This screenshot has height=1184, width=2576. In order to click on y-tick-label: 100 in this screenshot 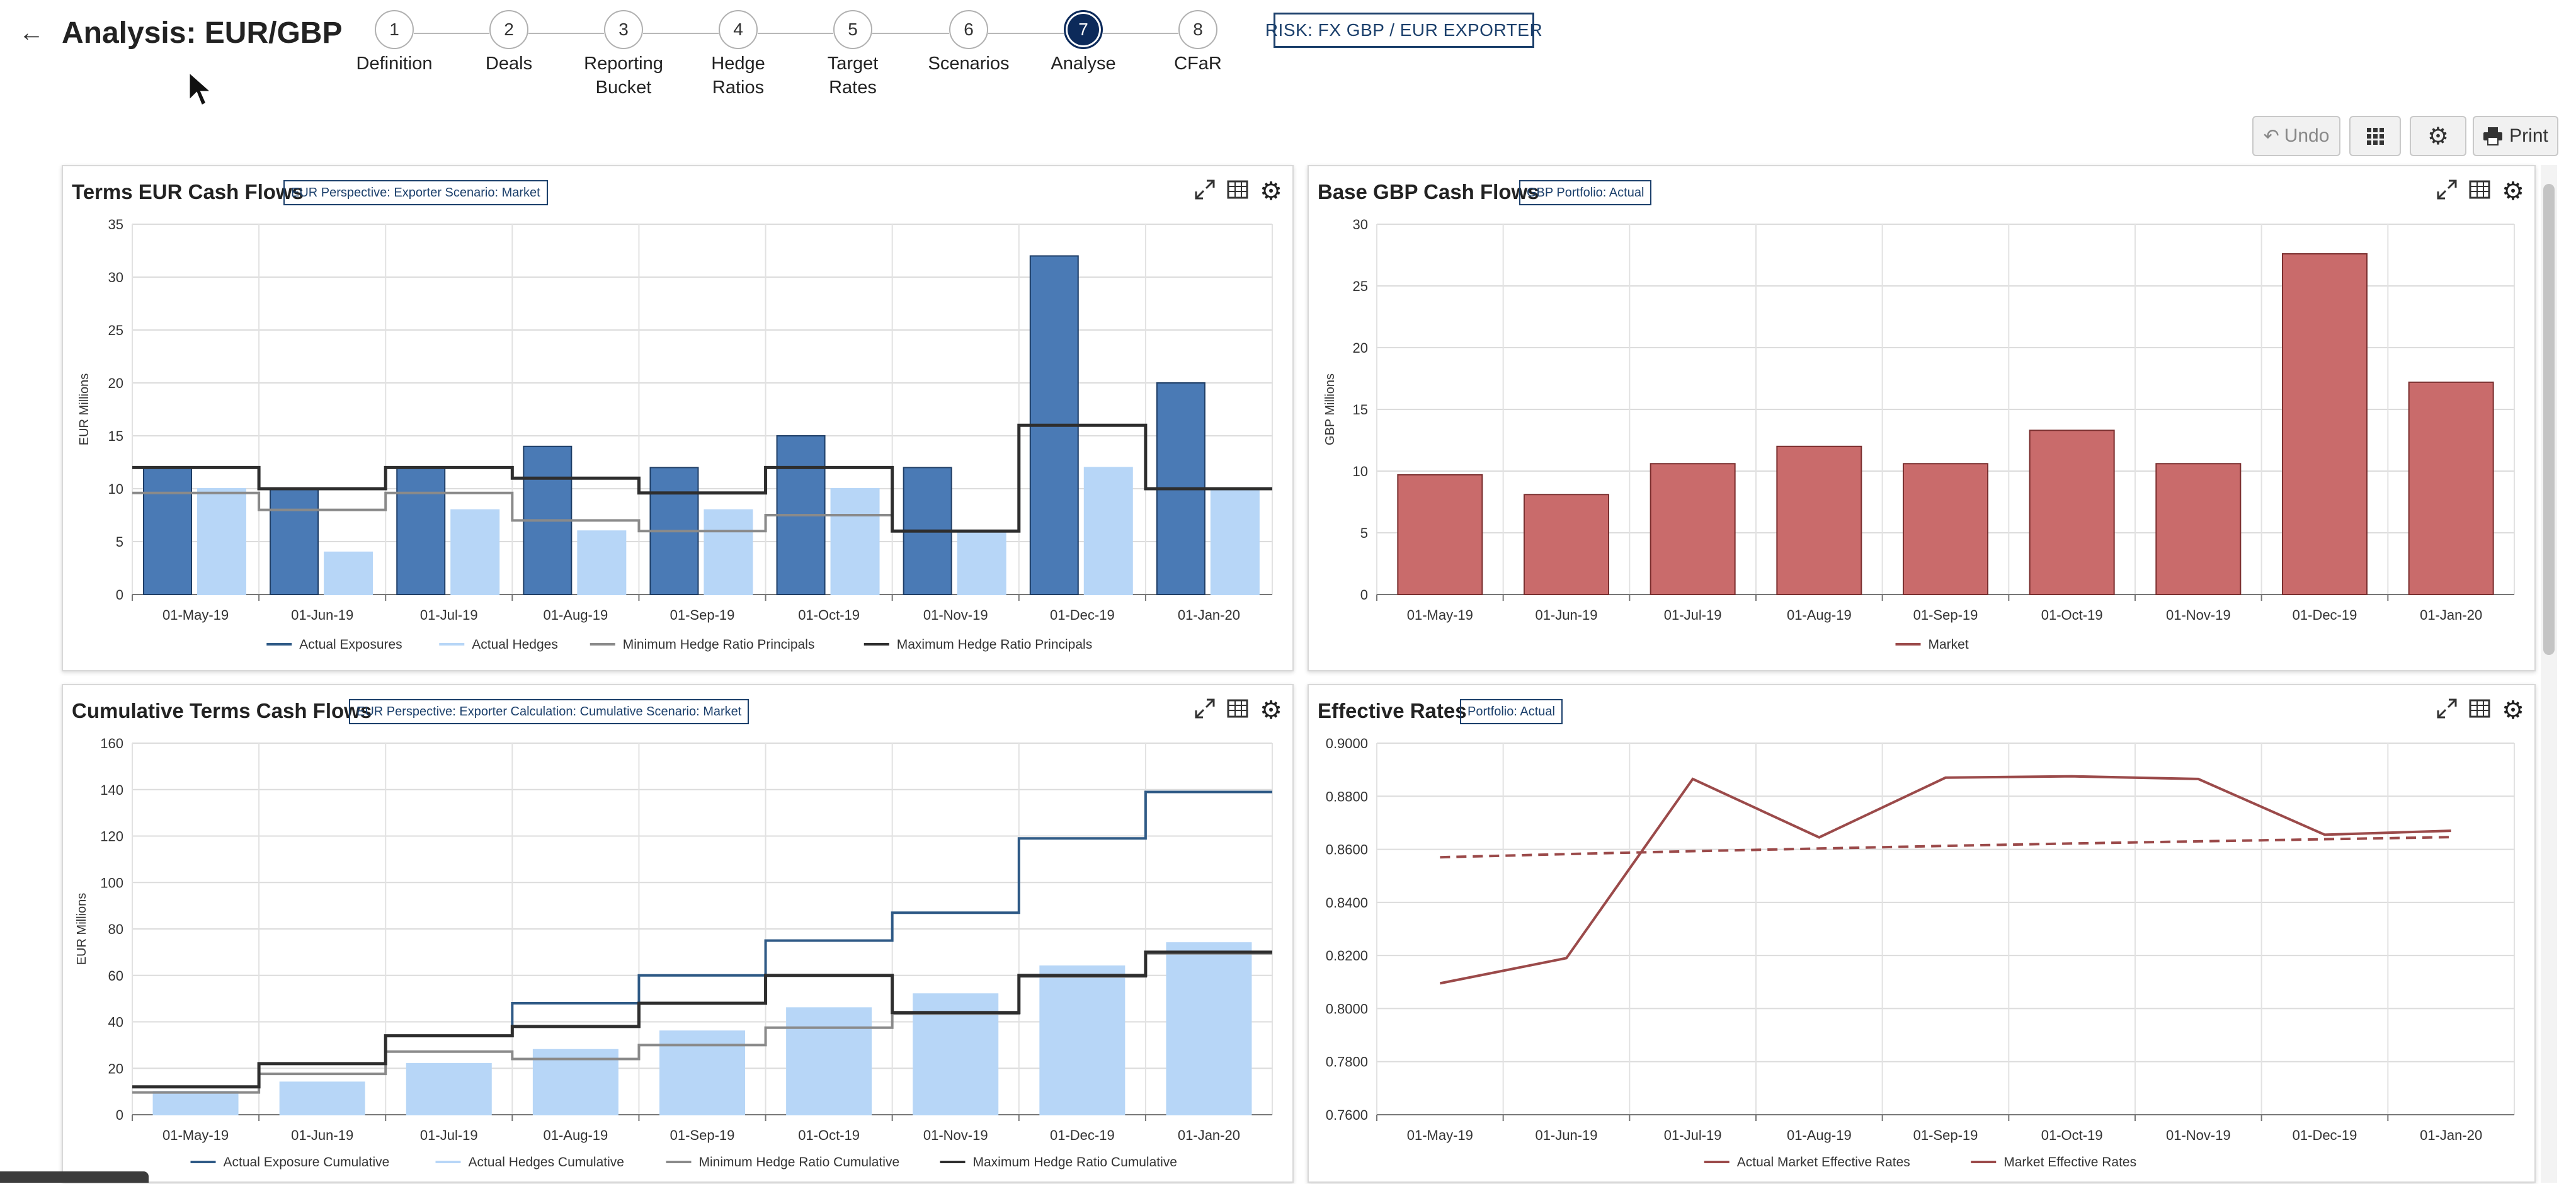, I will do `click(111, 883)`.